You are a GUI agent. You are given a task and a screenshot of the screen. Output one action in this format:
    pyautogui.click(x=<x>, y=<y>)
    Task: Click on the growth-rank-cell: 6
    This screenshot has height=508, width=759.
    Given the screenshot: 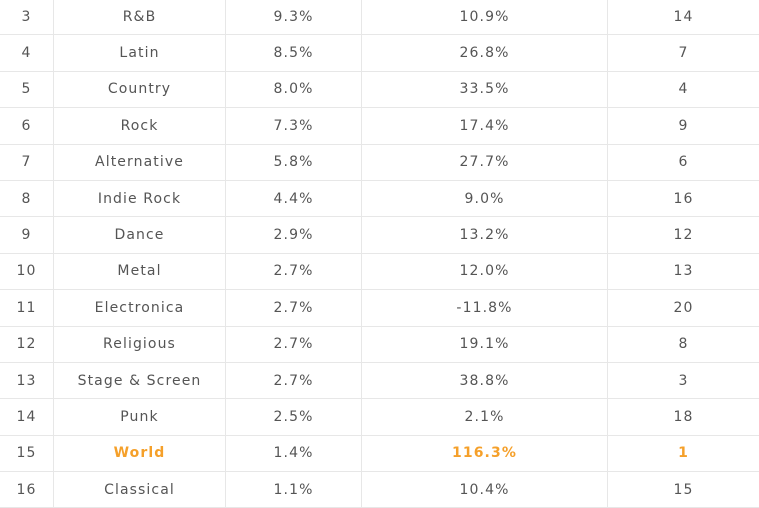 What is the action you would take?
    pyautogui.click(x=683, y=162)
    